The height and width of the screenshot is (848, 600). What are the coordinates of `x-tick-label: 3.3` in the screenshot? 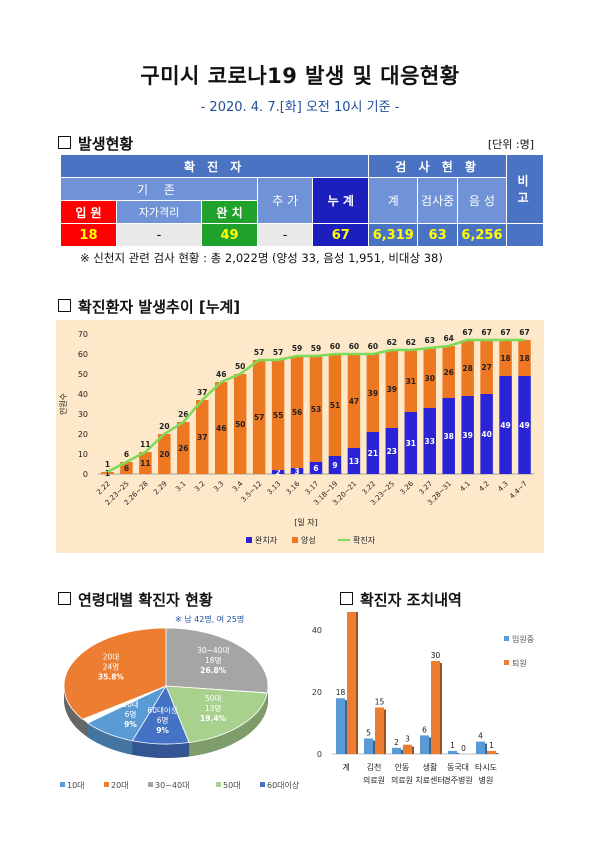 It's located at (219, 487).